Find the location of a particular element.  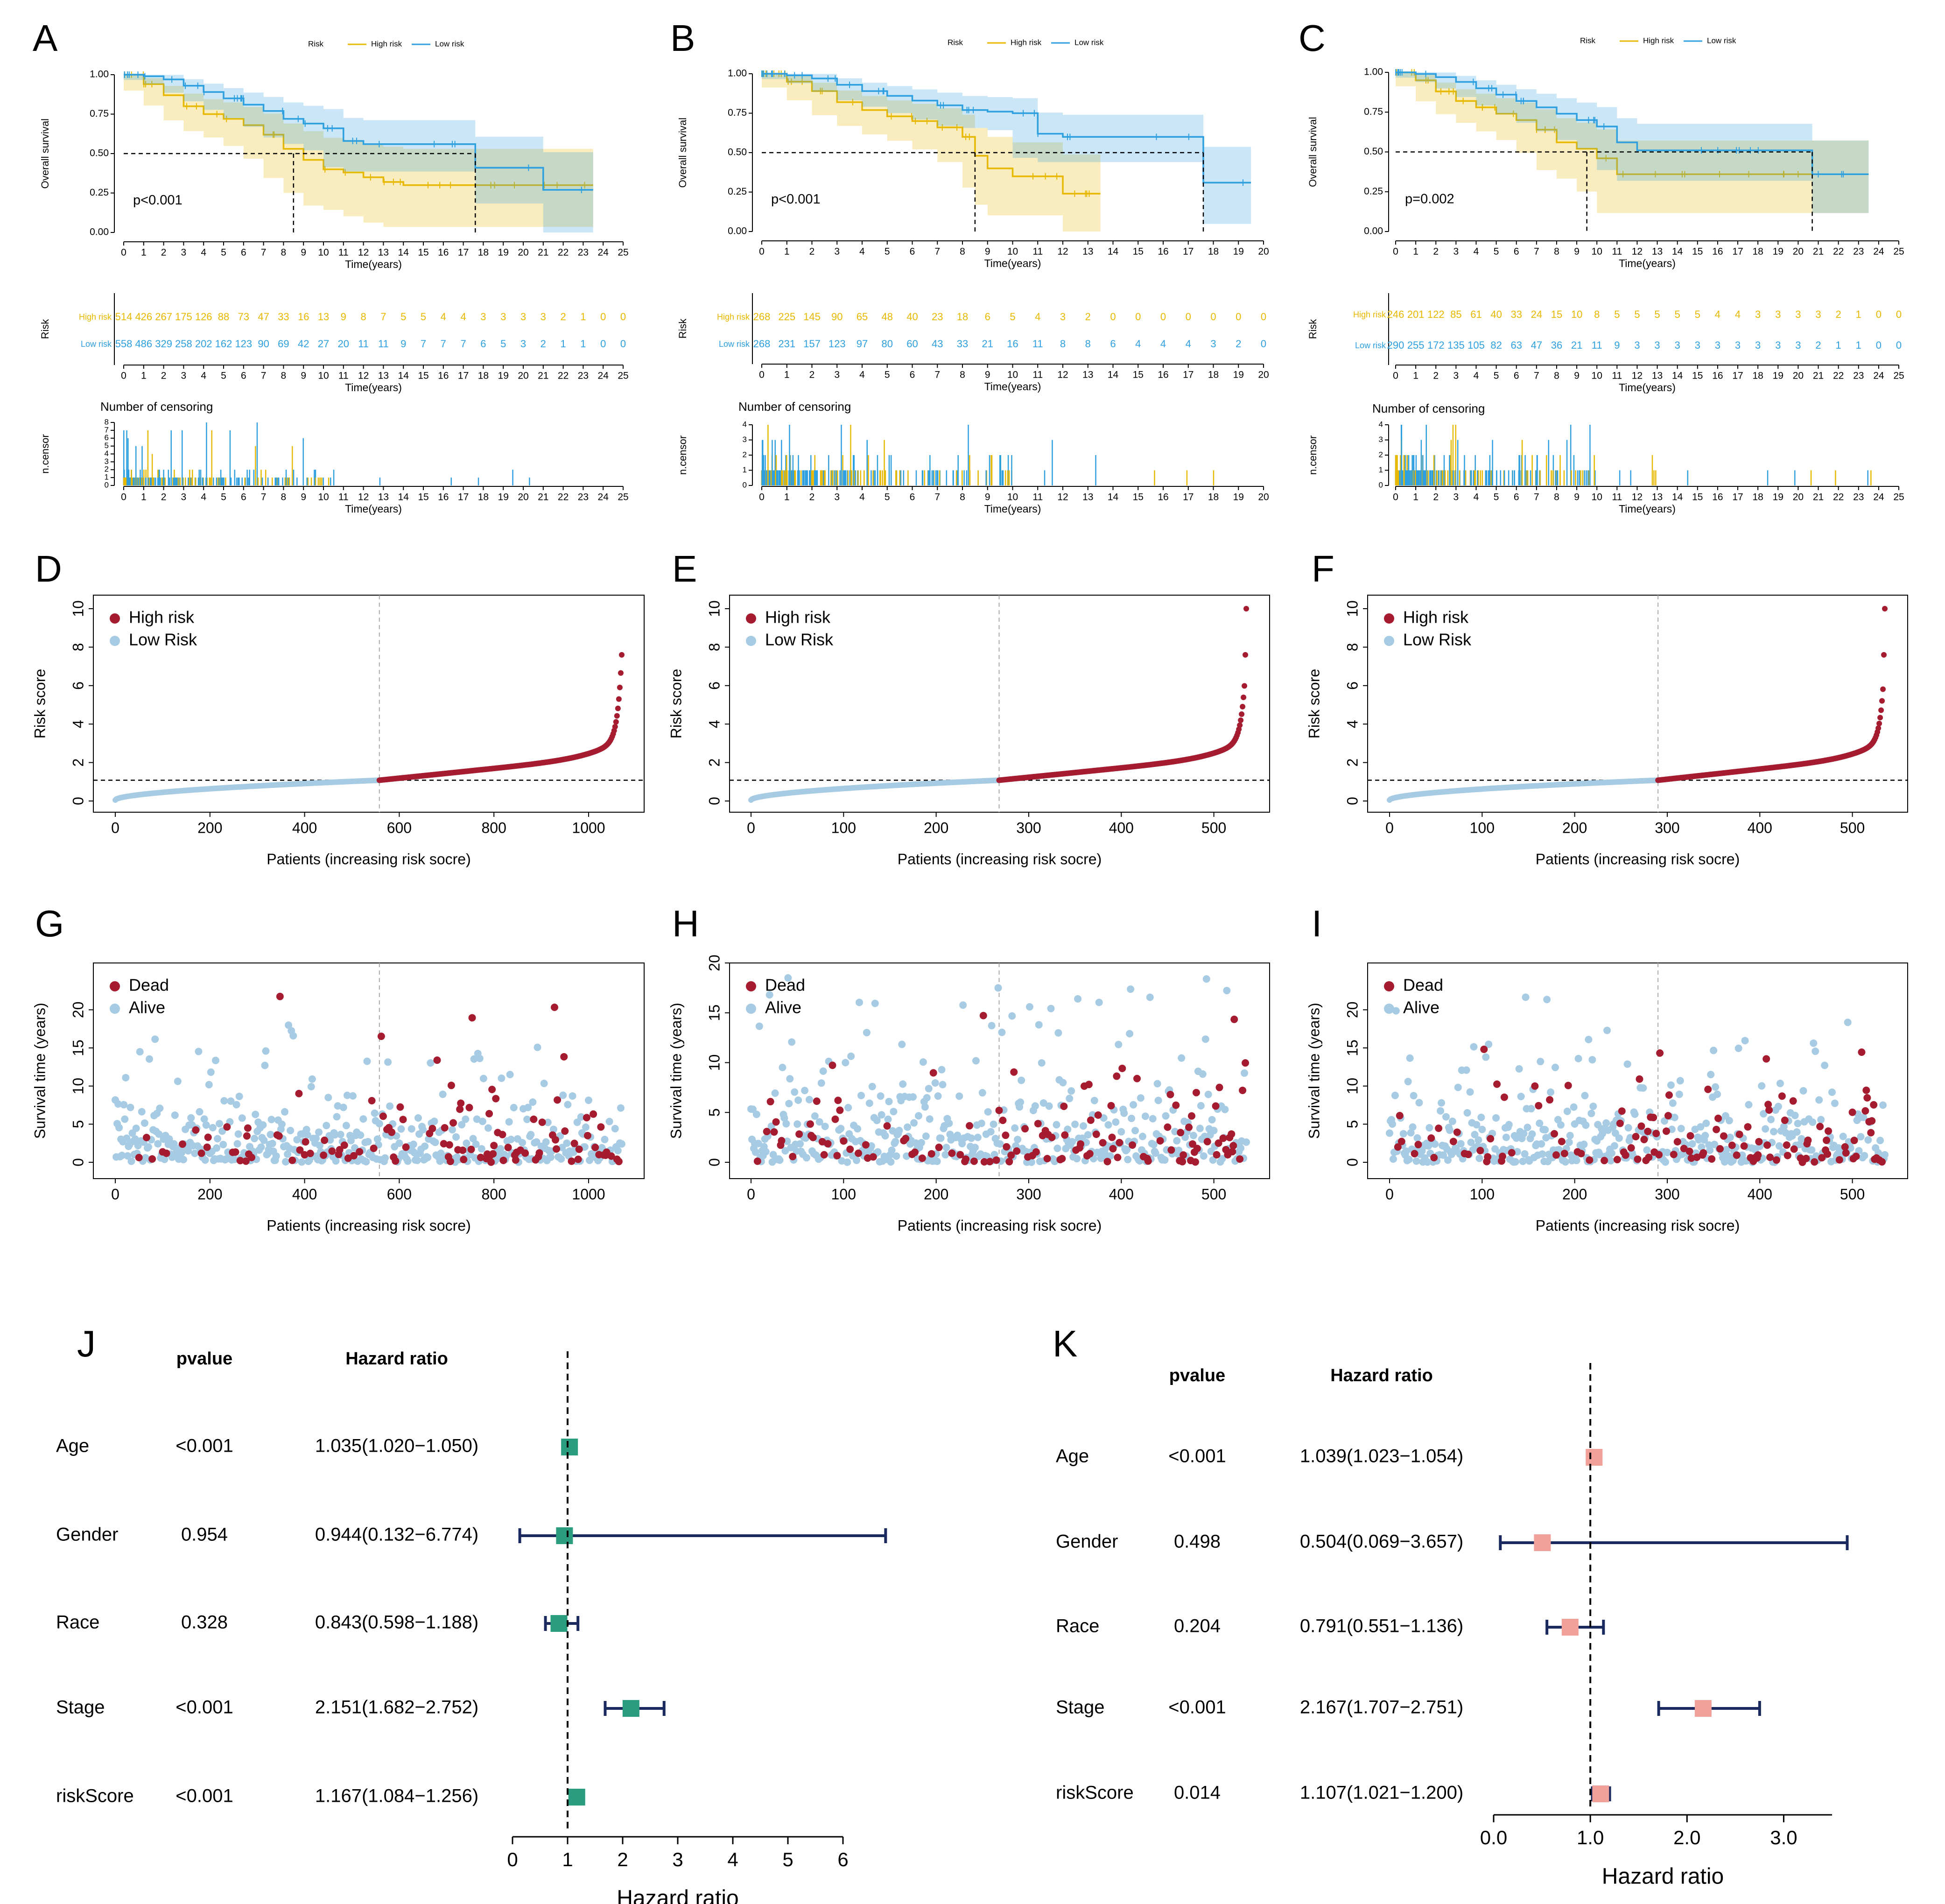

x-tick-label: 18 is located at coordinates (1213, 375).